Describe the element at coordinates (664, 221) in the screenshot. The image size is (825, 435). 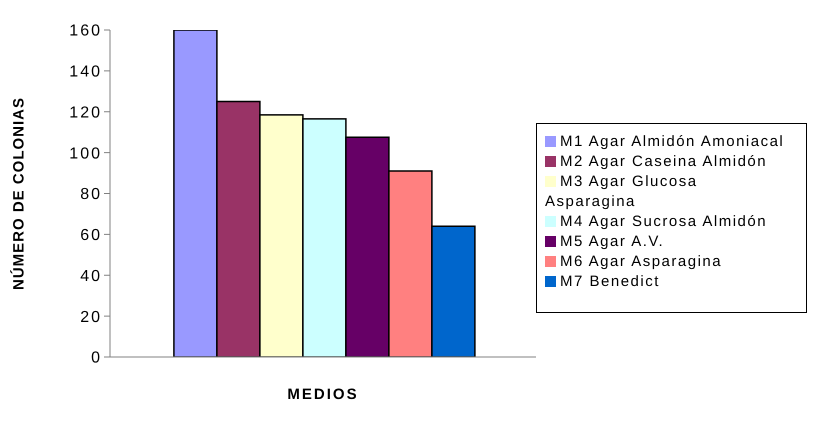
I see `legend-label: M4 Agar Sucrosa Almidón` at that location.